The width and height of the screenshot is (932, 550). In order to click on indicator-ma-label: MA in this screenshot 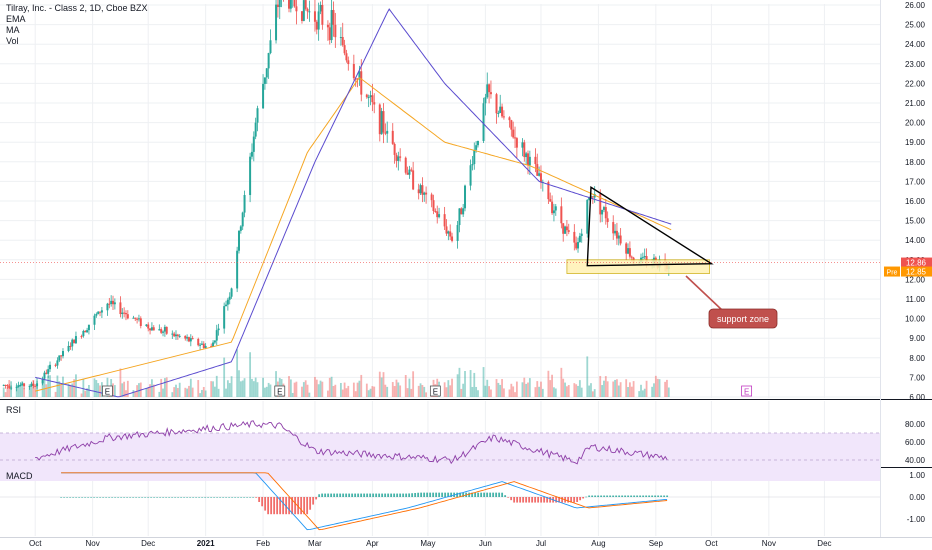, I will do `click(13, 30)`.